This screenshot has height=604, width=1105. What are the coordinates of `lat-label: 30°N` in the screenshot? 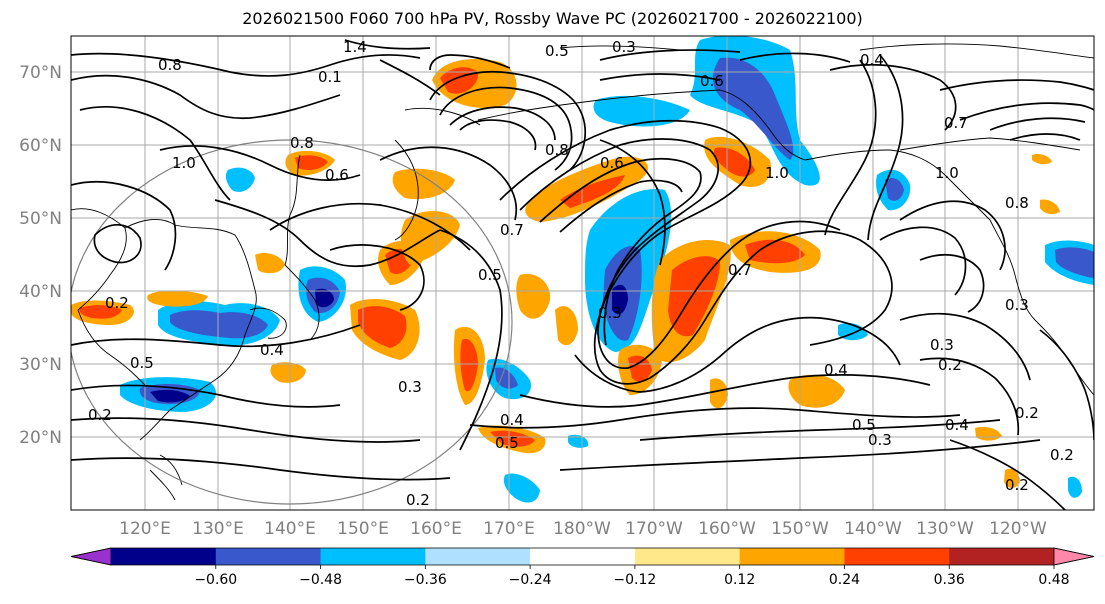 It's located at (40, 365).